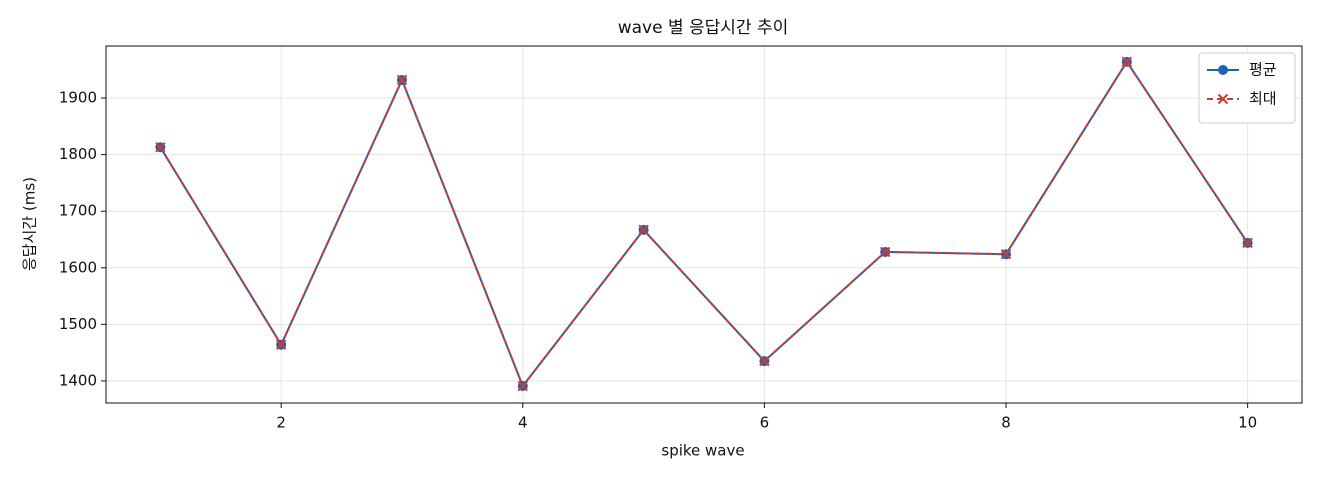 The width and height of the screenshot is (1320, 480). What do you see at coordinates (78, 211) in the screenshot?
I see `y-tick-label: 1700` at bounding box center [78, 211].